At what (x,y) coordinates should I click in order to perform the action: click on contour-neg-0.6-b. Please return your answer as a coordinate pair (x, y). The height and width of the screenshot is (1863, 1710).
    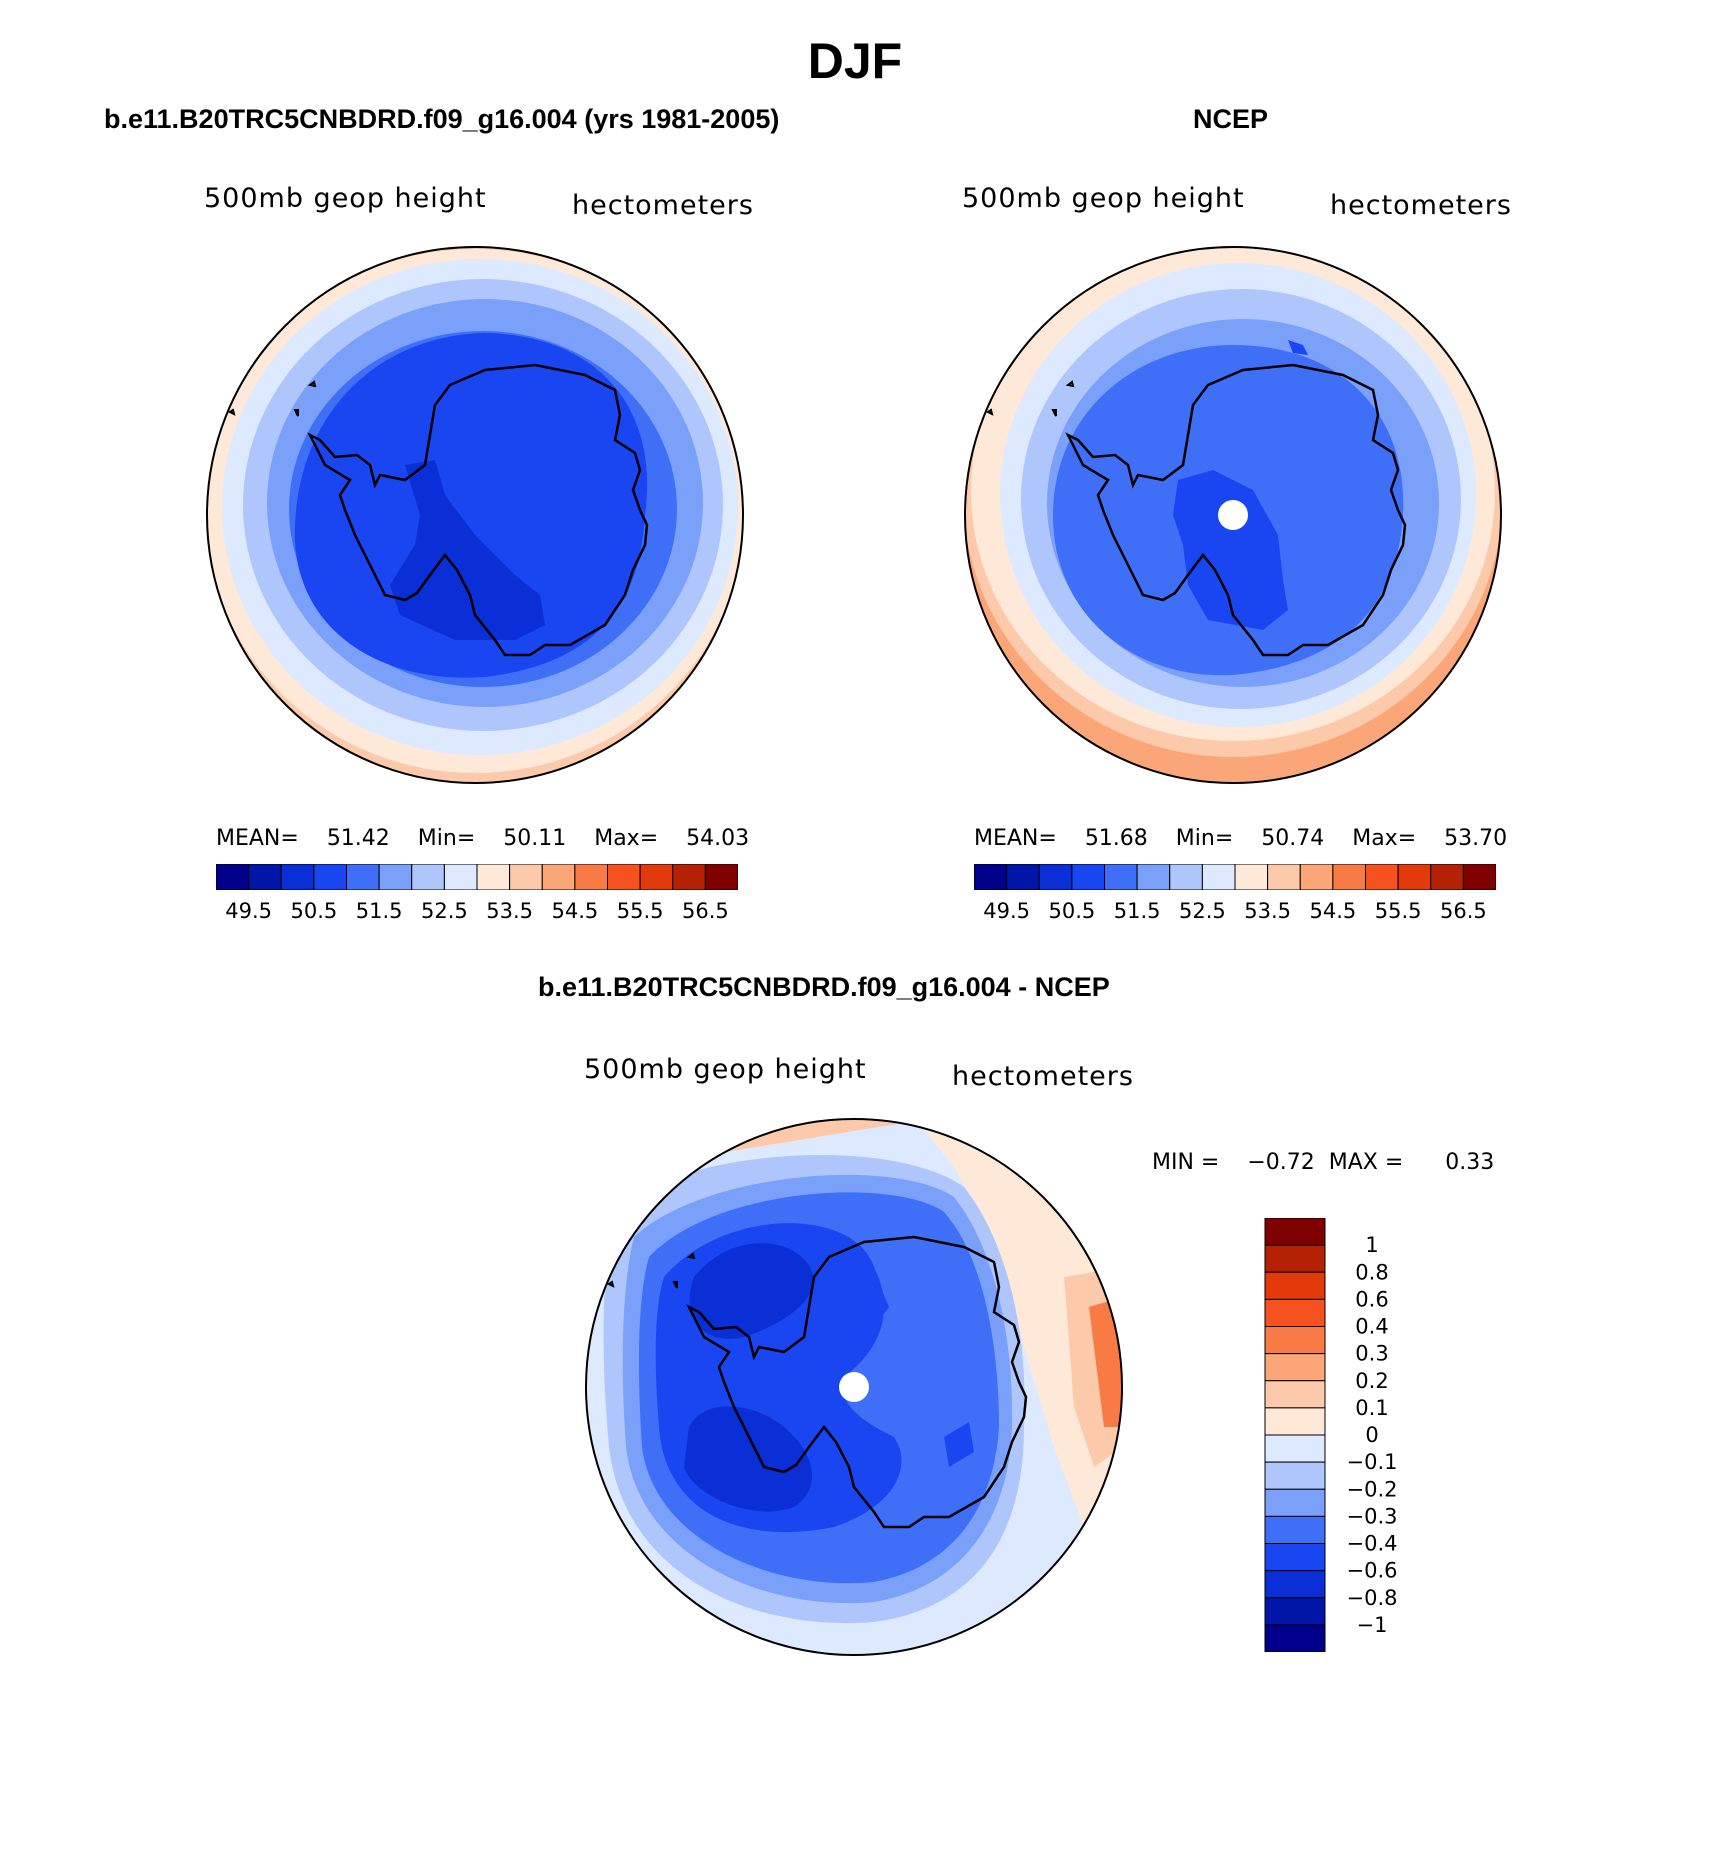
    Looking at the image, I should click on (748, 1459).